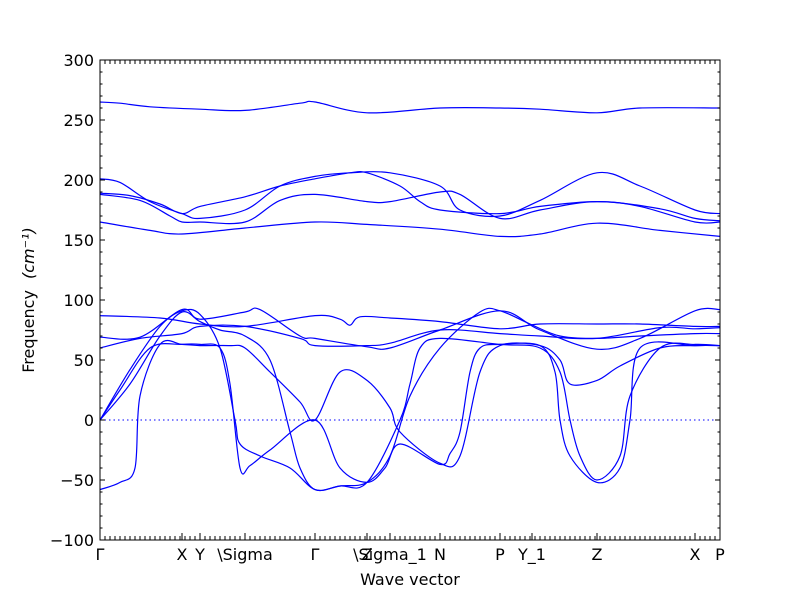 The height and width of the screenshot is (600, 800). Describe the element at coordinates (390, 555) in the screenshot. I see `x-tick-label: \Sigma_1` at that location.